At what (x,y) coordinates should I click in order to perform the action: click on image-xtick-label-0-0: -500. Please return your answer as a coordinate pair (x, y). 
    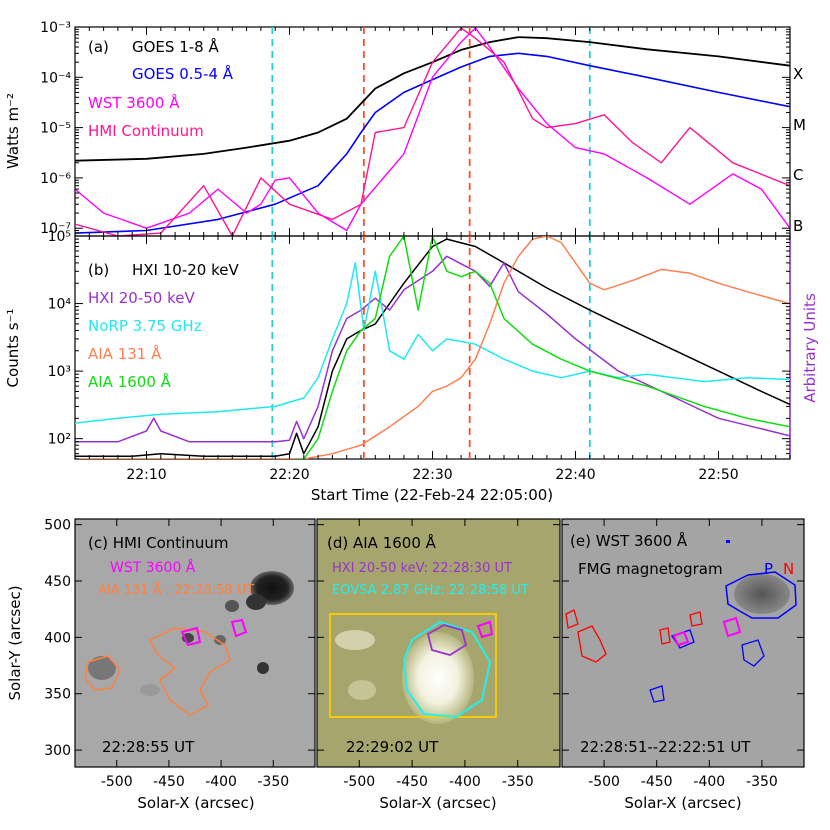
    Looking at the image, I should click on (117, 782).